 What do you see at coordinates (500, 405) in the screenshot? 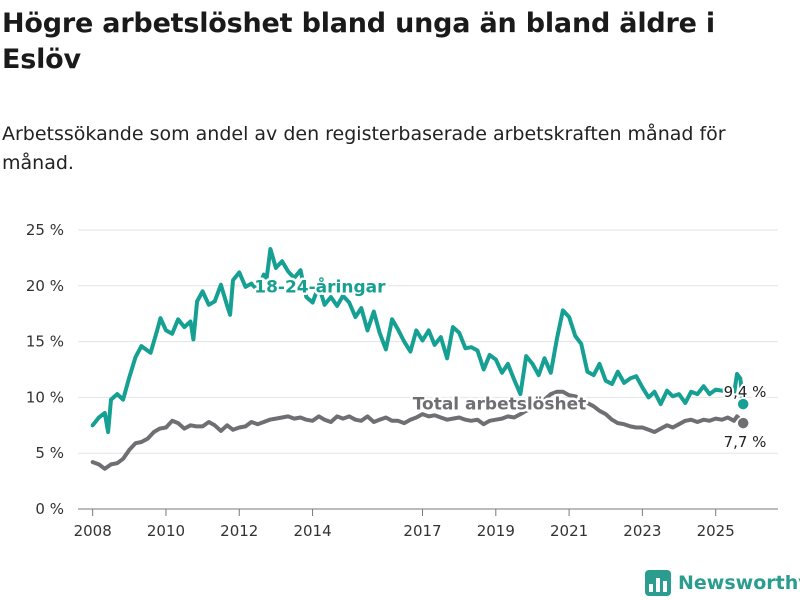
I see `series-label-total: Total arbetslöshet` at bounding box center [500, 405].